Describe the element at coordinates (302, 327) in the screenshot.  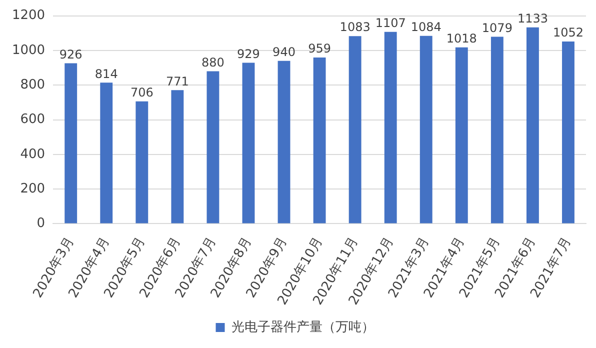
I see `legend-label: 光电子器件产量（万吨）` at that location.